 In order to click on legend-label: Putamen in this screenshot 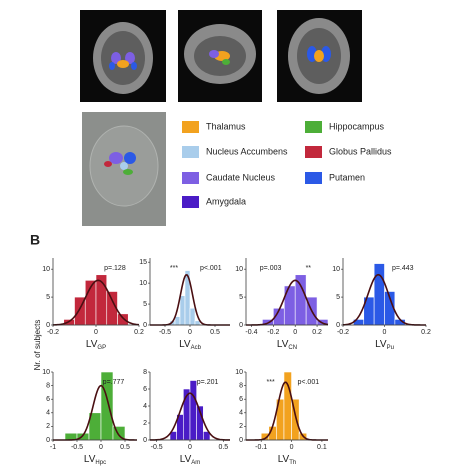, I will do `click(347, 177)`.